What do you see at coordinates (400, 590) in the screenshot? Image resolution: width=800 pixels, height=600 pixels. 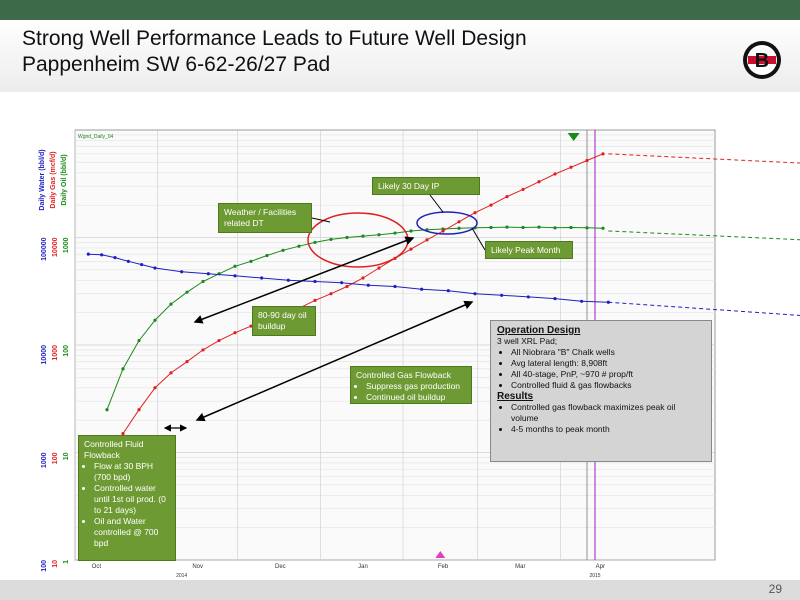 I see `footer-bar` at bounding box center [400, 590].